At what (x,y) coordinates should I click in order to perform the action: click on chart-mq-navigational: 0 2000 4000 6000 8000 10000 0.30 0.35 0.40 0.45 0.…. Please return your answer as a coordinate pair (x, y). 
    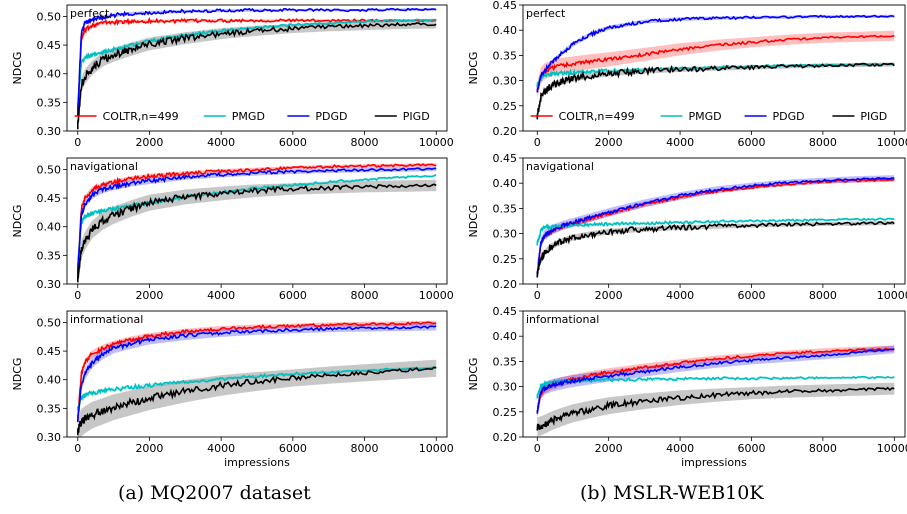
    Looking at the image, I should click on (232, 229).